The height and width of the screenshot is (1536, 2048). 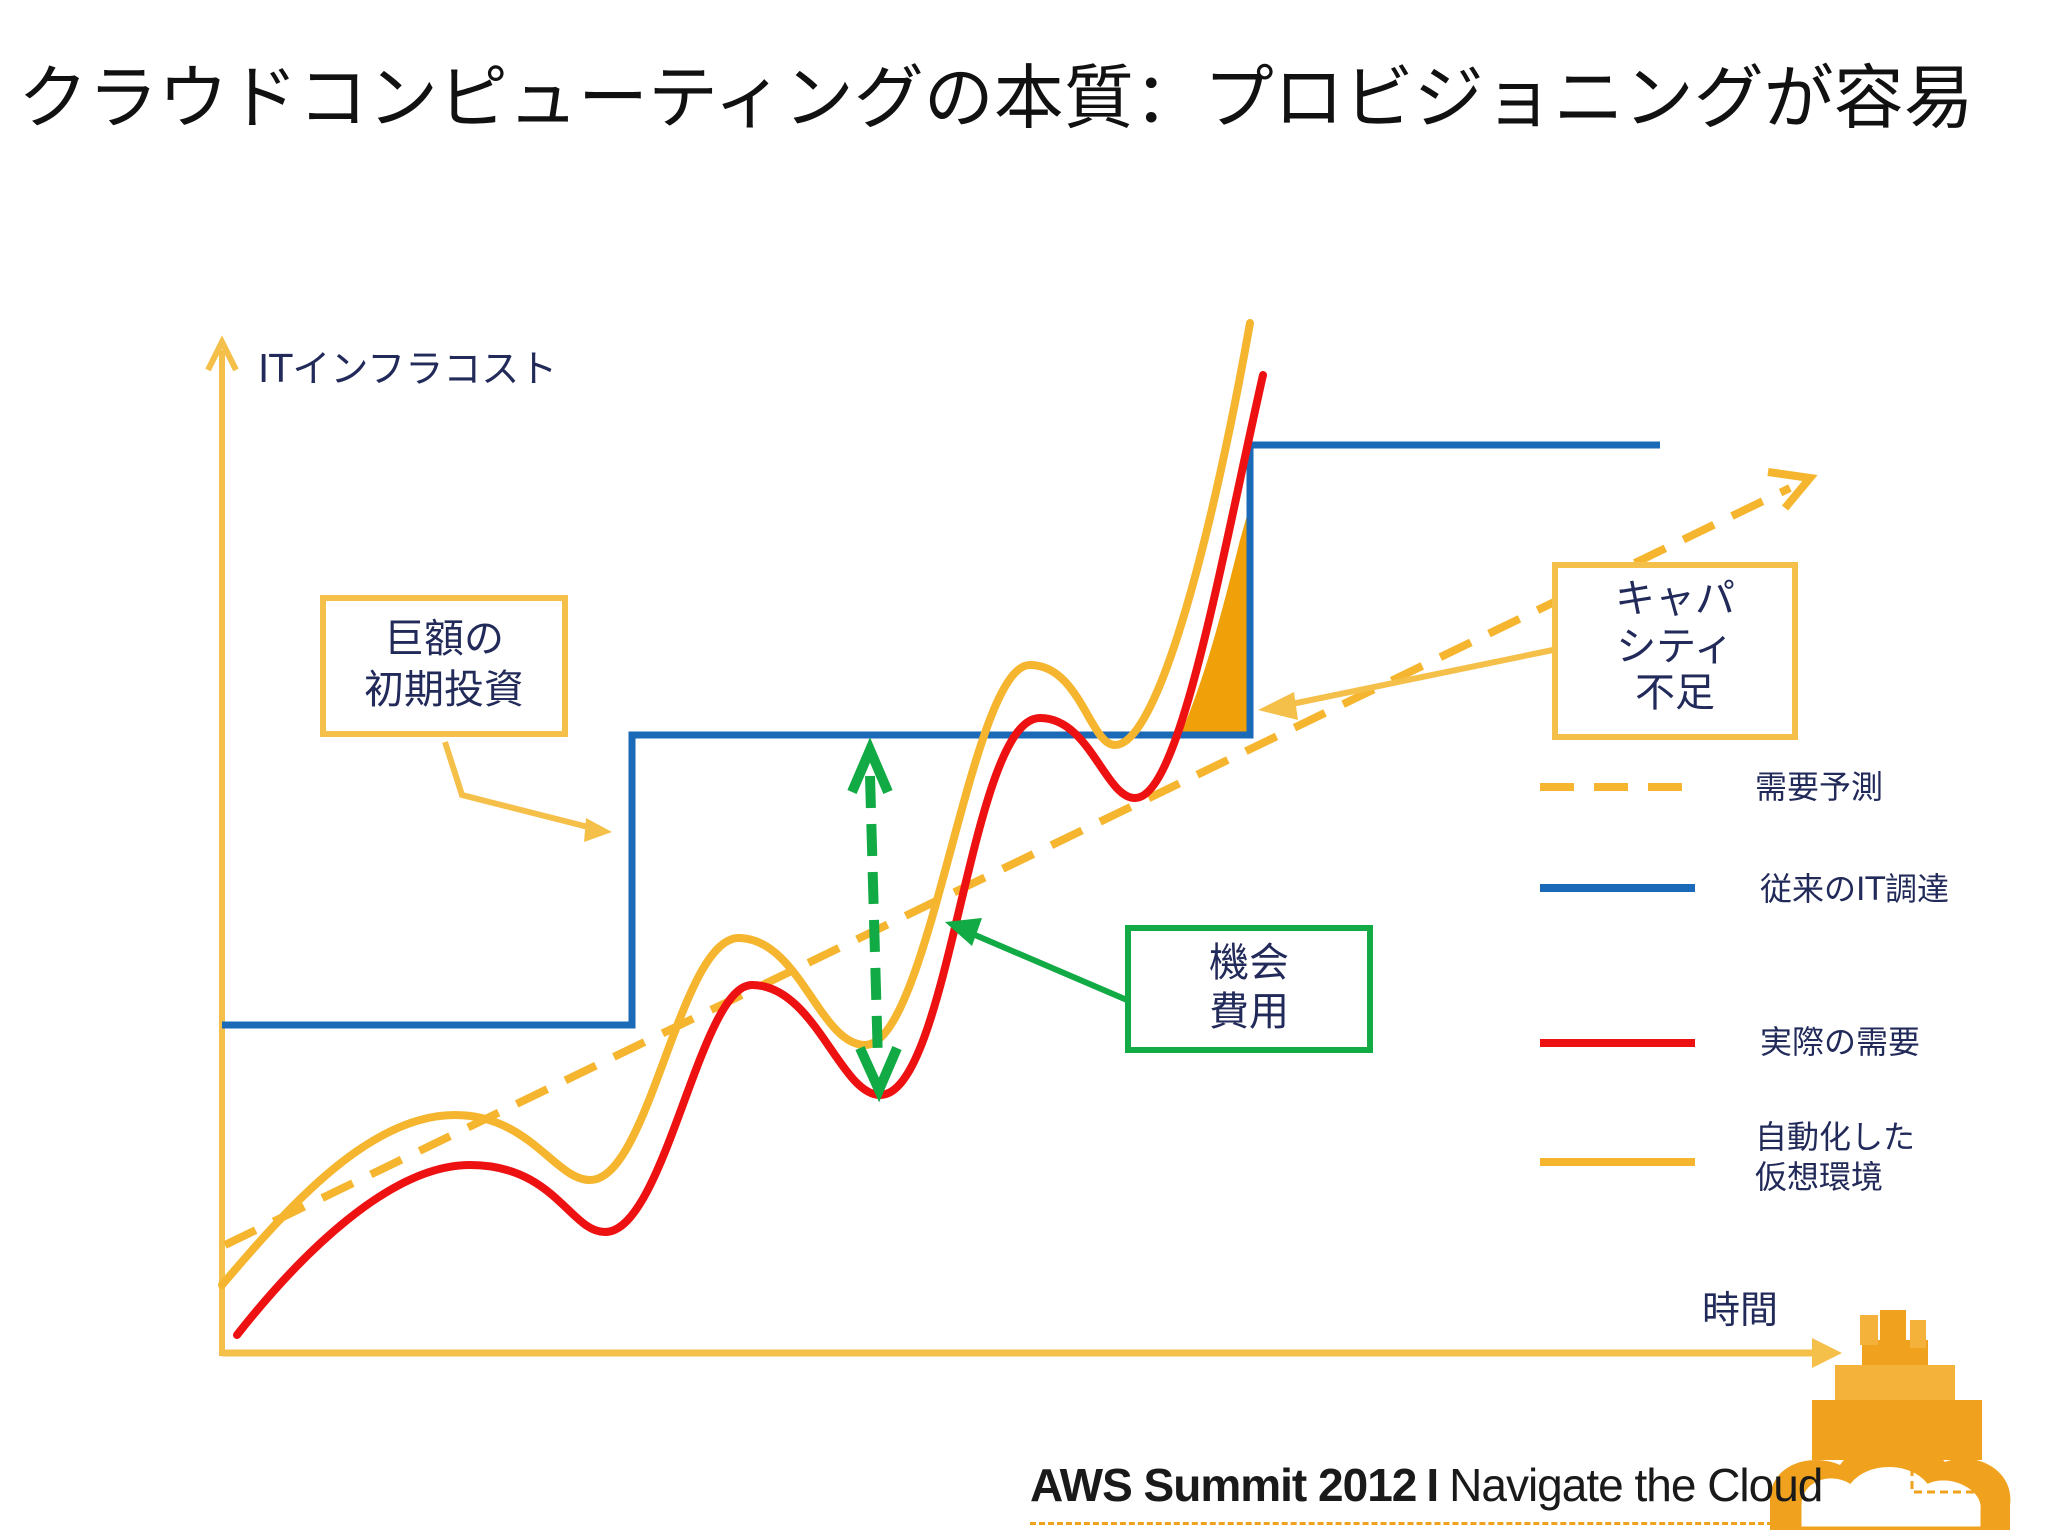 What do you see at coordinates (444, 666) in the screenshot?
I see `investment-callout-box` at bounding box center [444, 666].